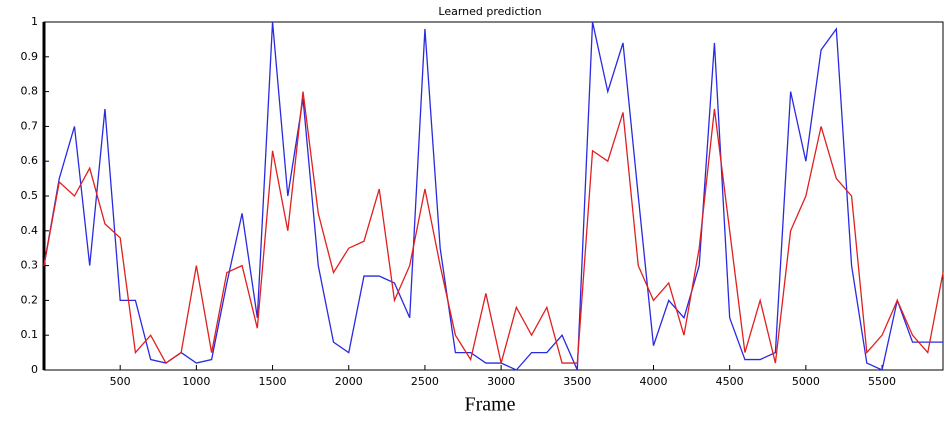  I want to click on y-tick-label: 0.7, so click(30, 125).